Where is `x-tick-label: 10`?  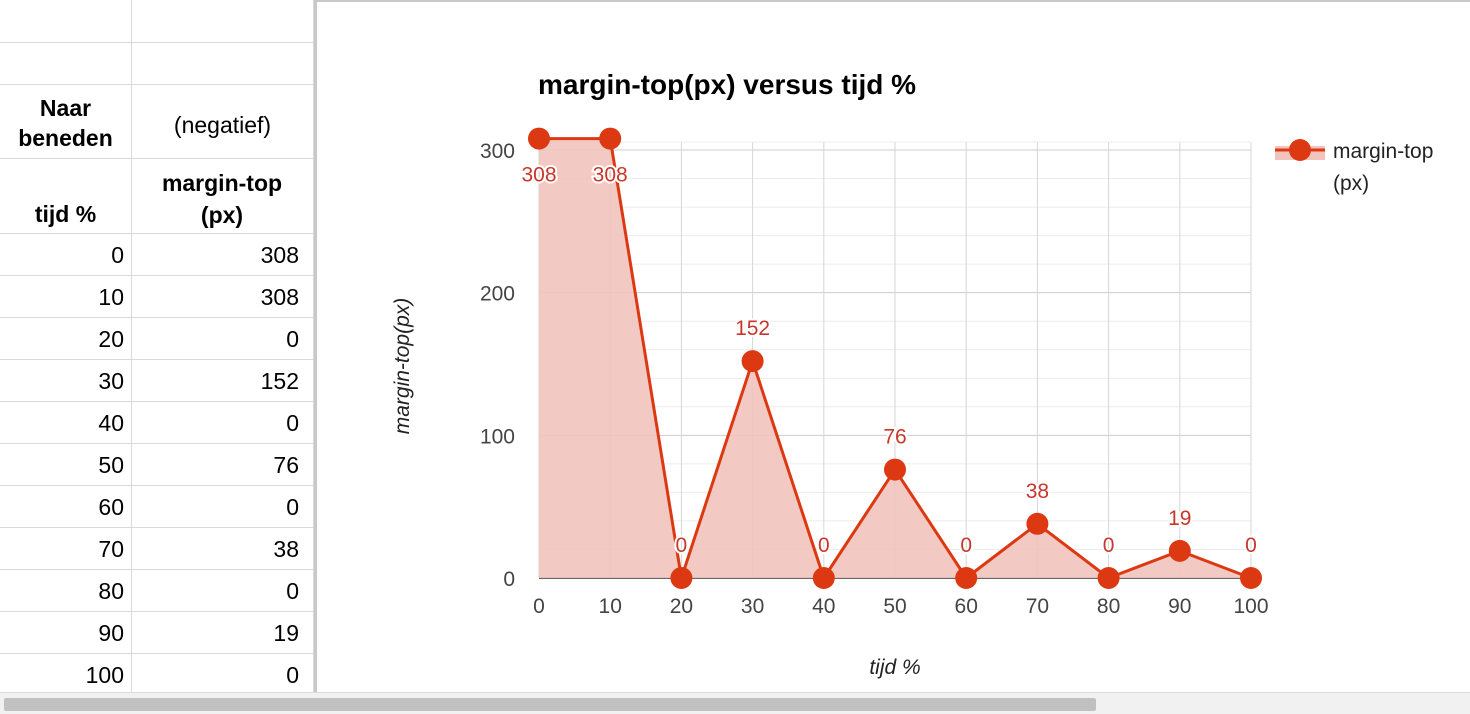
x-tick-label: 10 is located at coordinates (610, 606).